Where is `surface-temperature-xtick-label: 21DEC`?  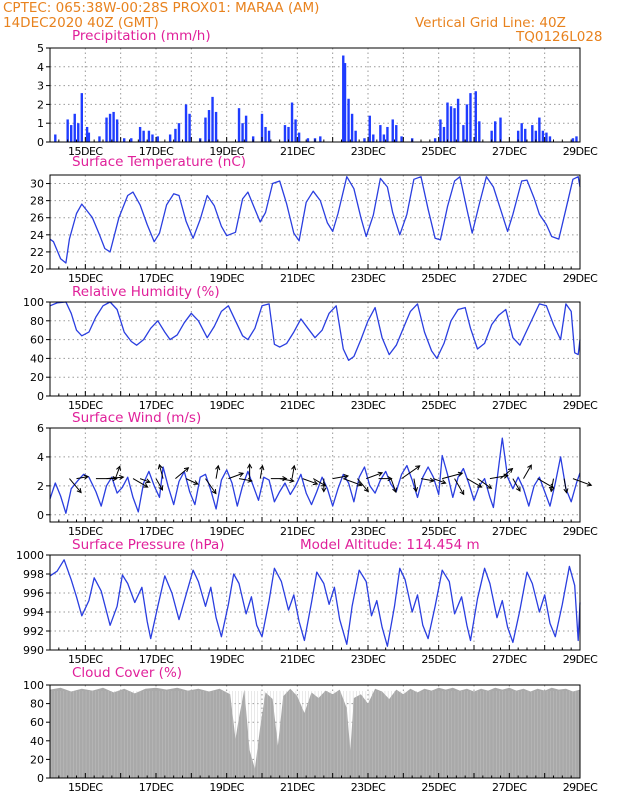 surface-temperature-xtick-label: 21DEC is located at coordinates (297, 278).